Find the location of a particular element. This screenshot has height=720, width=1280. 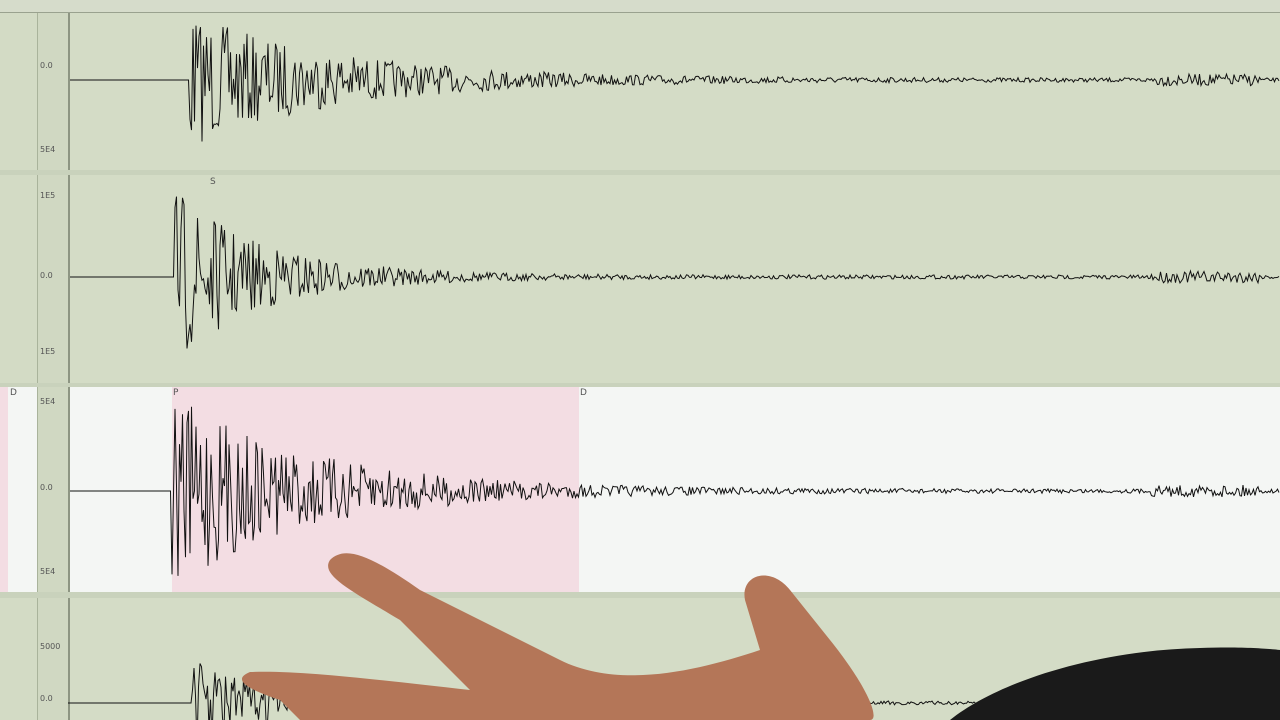

p-wave-marker: P is located at coordinates (176, 393).